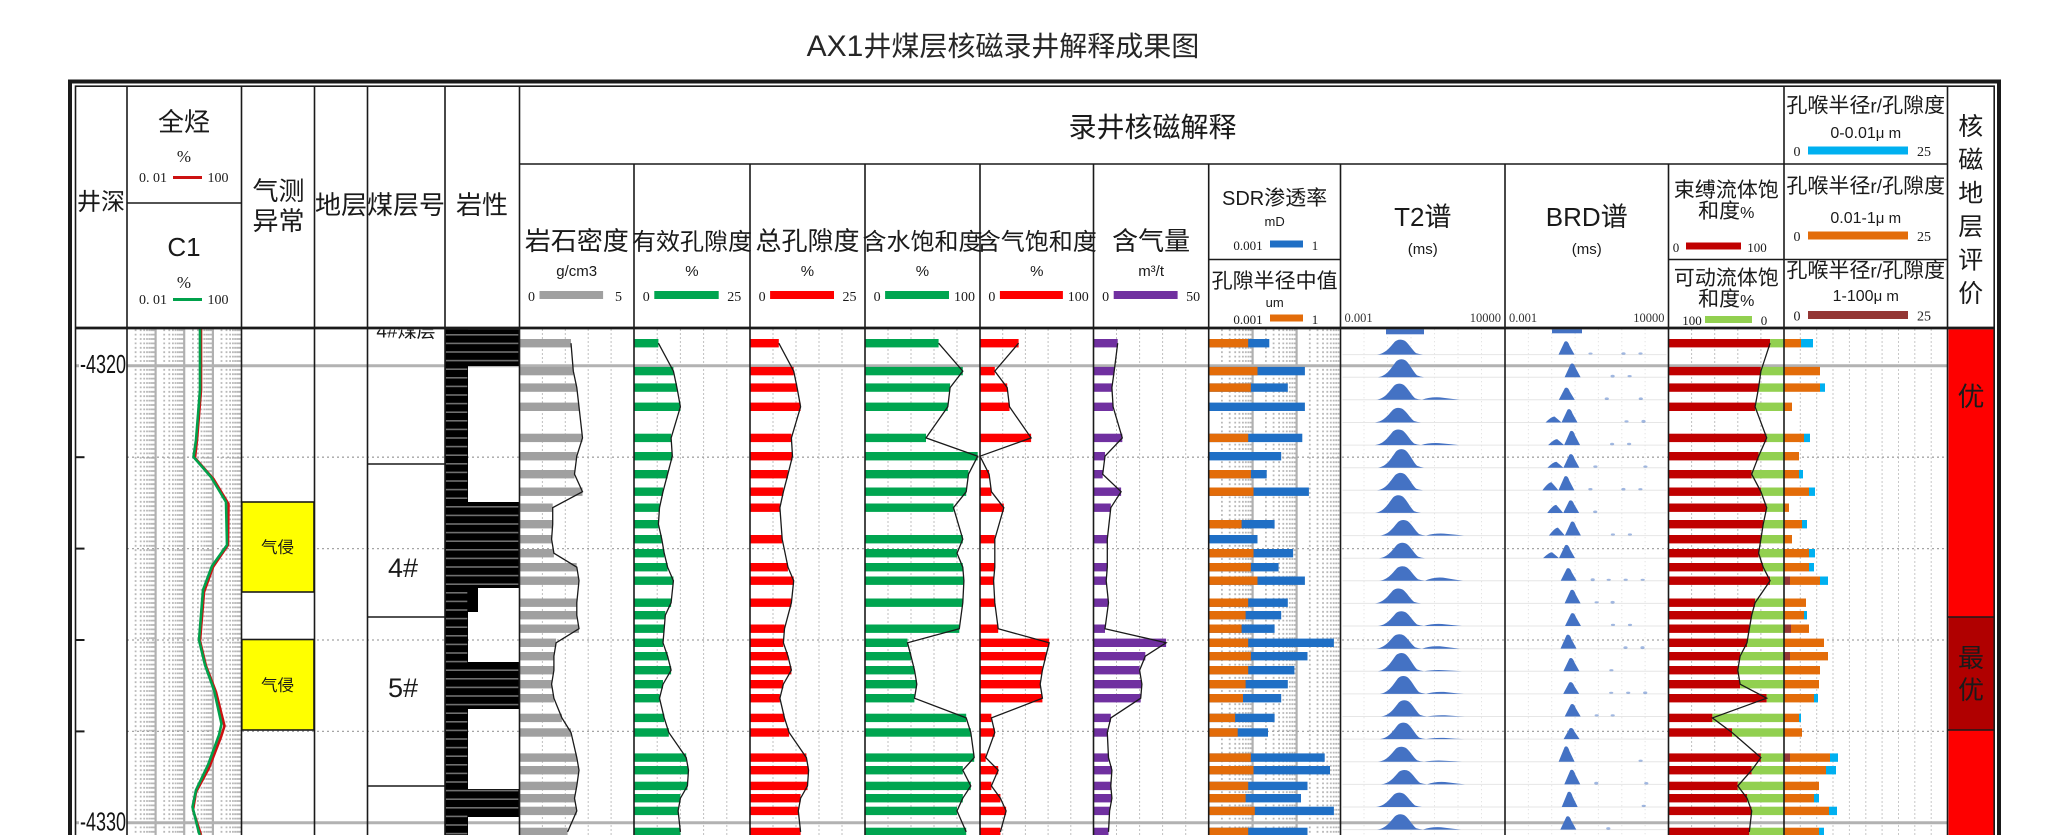 The height and width of the screenshot is (835, 2067). I want to click on svg-text: g/cm3, so click(576, 271).